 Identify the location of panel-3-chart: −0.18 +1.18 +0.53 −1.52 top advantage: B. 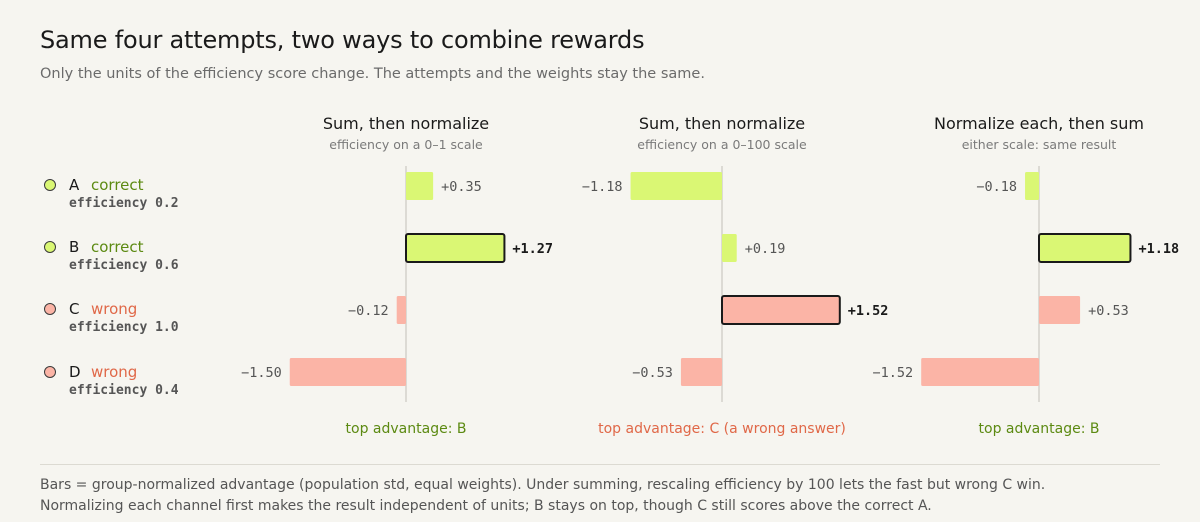
(1026, 301).